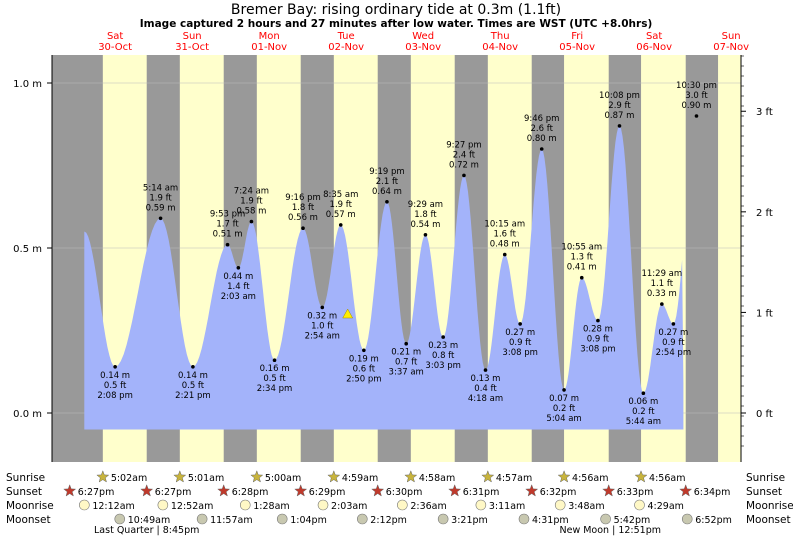 The width and height of the screenshot is (793, 542). I want to click on moonset-time: 2:12pm, so click(388, 520).